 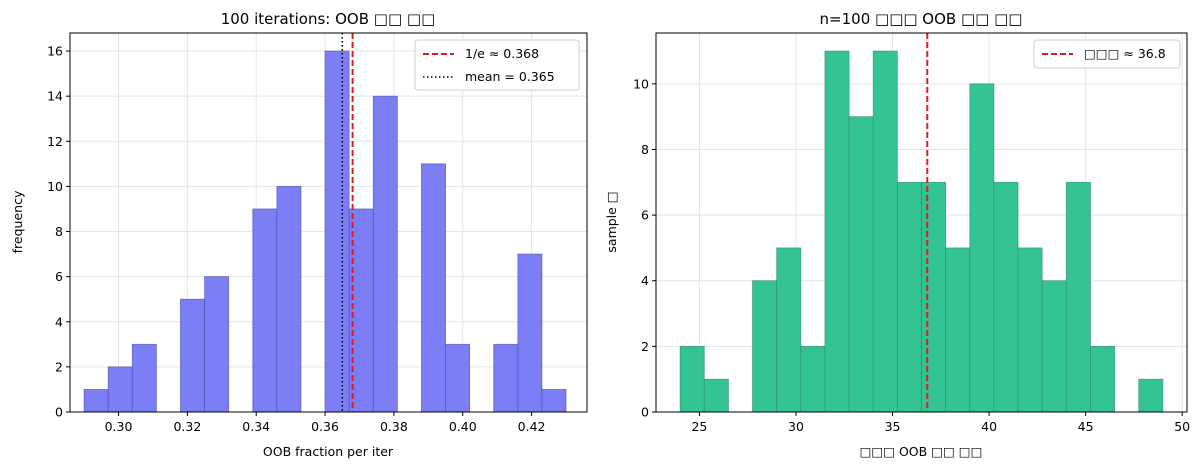 What do you see at coordinates (796, 426) in the screenshot?
I see `right-x-tick-label: 30` at bounding box center [796, 426].